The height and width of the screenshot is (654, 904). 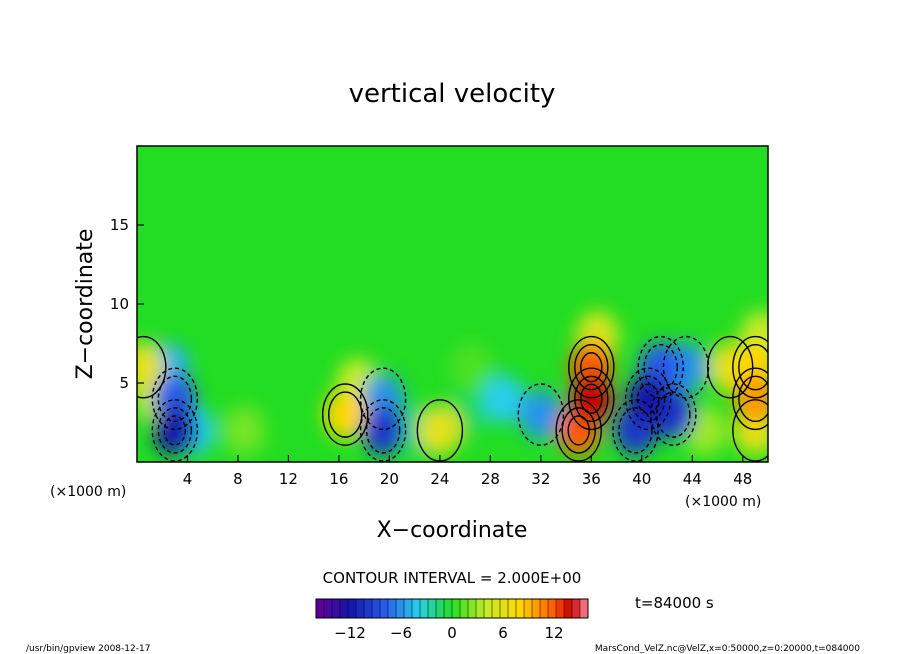 What do you see at coordinates (452, 530) in the screenshot?
I see `x-axis-label: X−coordinate` at bounding box center [452, 530].